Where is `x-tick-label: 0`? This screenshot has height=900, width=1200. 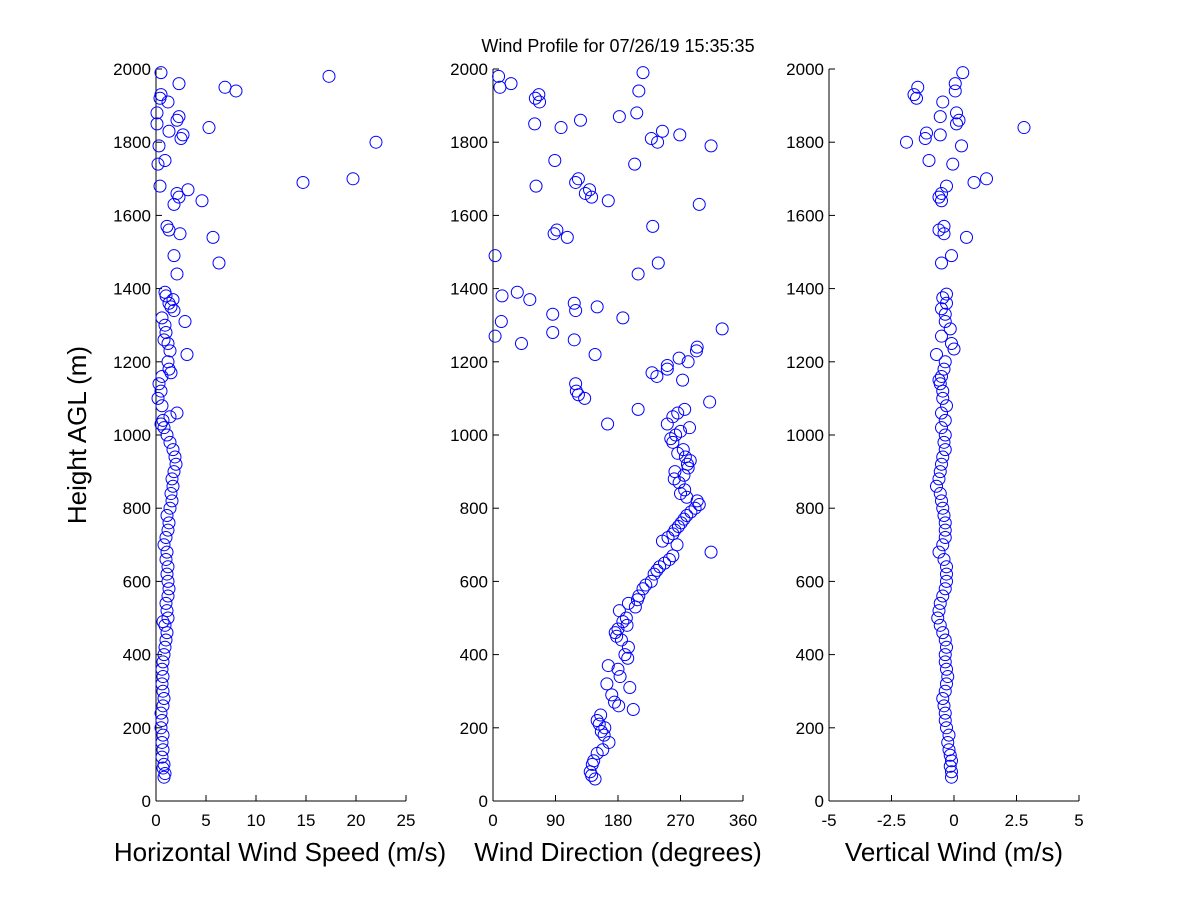 x-tick-label: 0 is located at coordinates (492, 820).